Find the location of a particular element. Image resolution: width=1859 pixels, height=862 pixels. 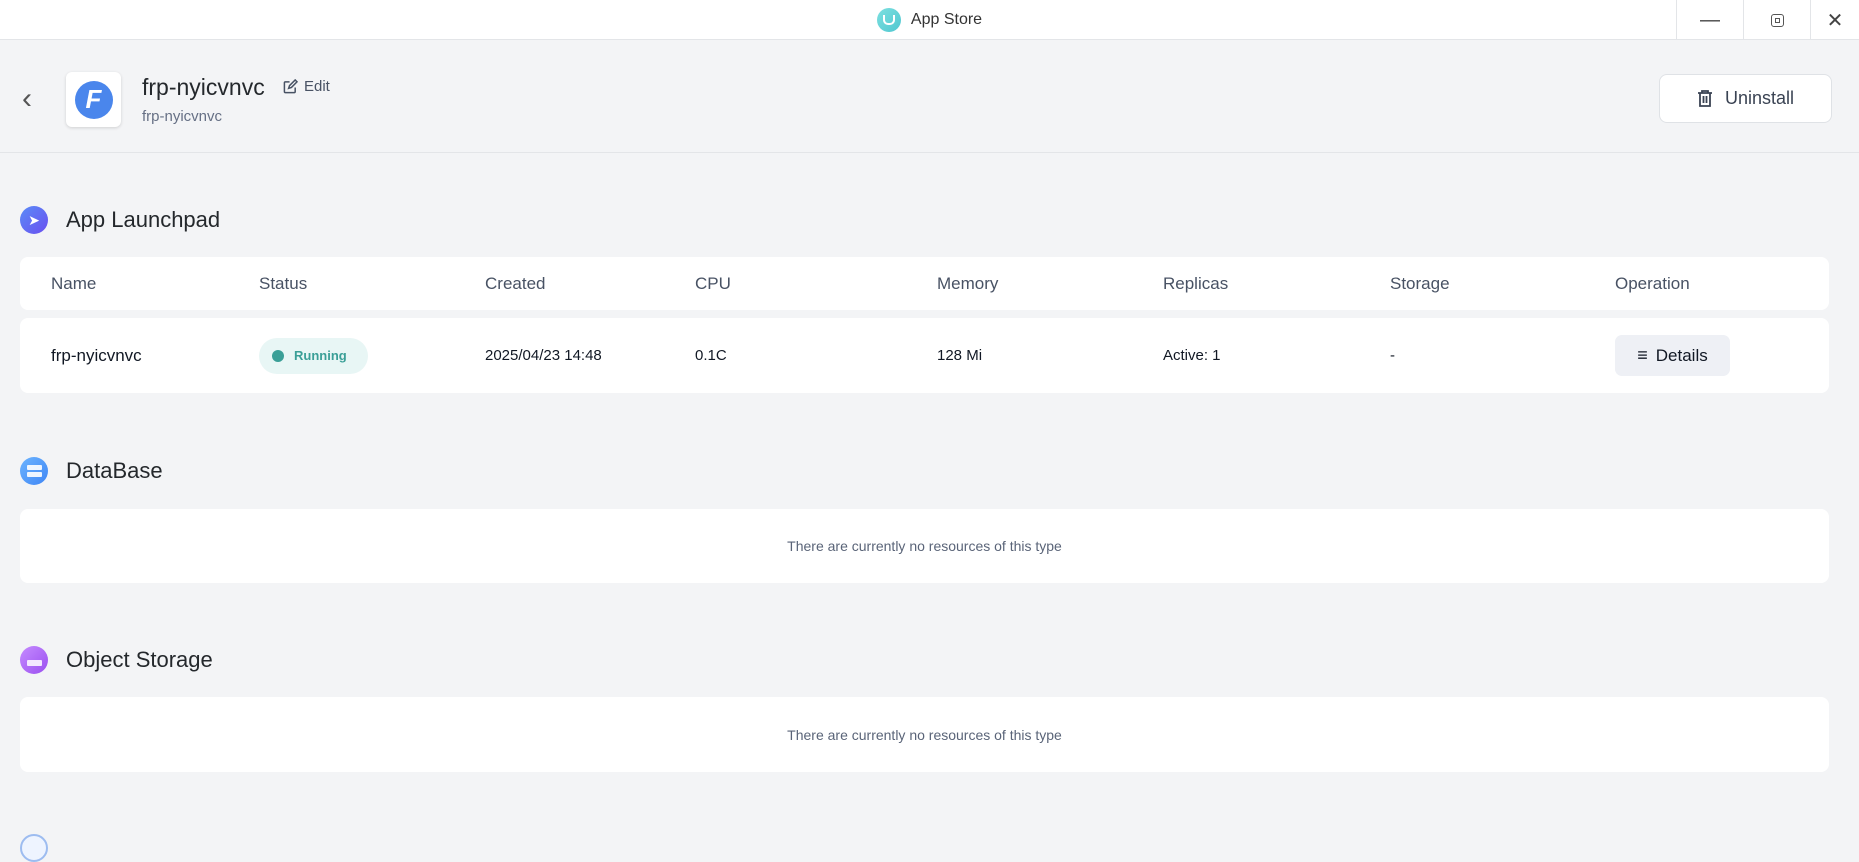

row-storage: - is located at coordinates (1392, 355).